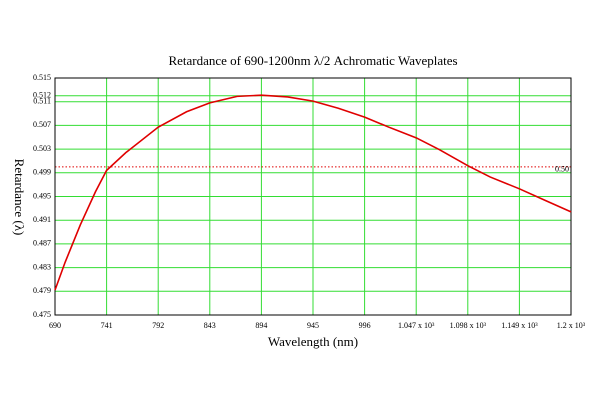 The image size is (600, 400). Describe the element at coordinates (42, 101) in the screenshot. I see `y-tick-label: 0.511` at that location.